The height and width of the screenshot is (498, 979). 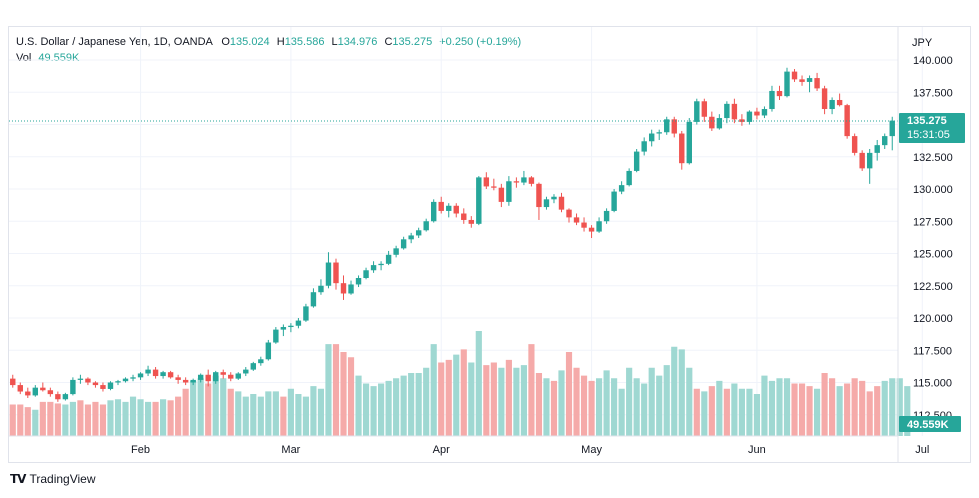 I want to click on volume-legend: Vol 49.559K, so click(x=47, y=58).